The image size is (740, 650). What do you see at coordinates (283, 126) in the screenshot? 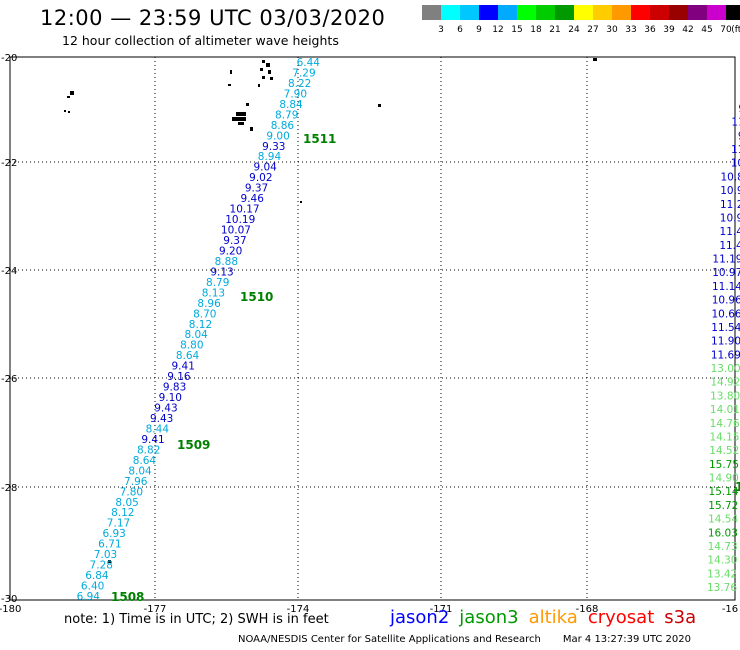
I see `wave-height-label: 8.86` at bounding box center [283, 126].